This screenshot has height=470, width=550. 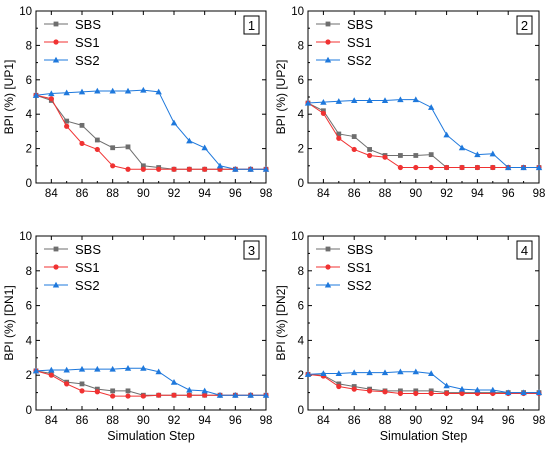 What do you see at coordinates (112, 194) in the screenshot?
I see `x-tick-label: 88` at bounding box center [112, 194].